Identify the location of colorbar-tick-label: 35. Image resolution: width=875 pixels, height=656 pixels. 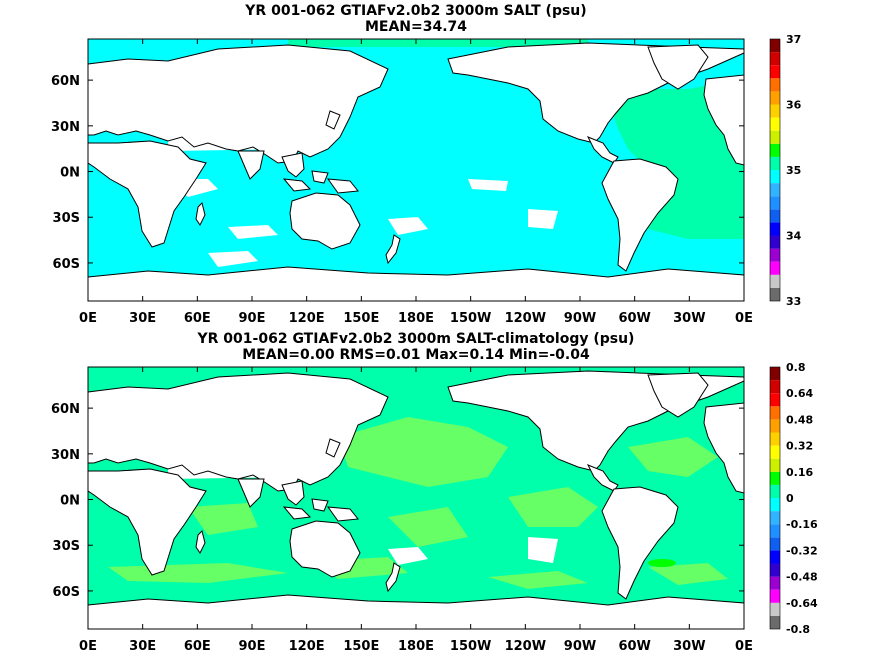
(793, 170).